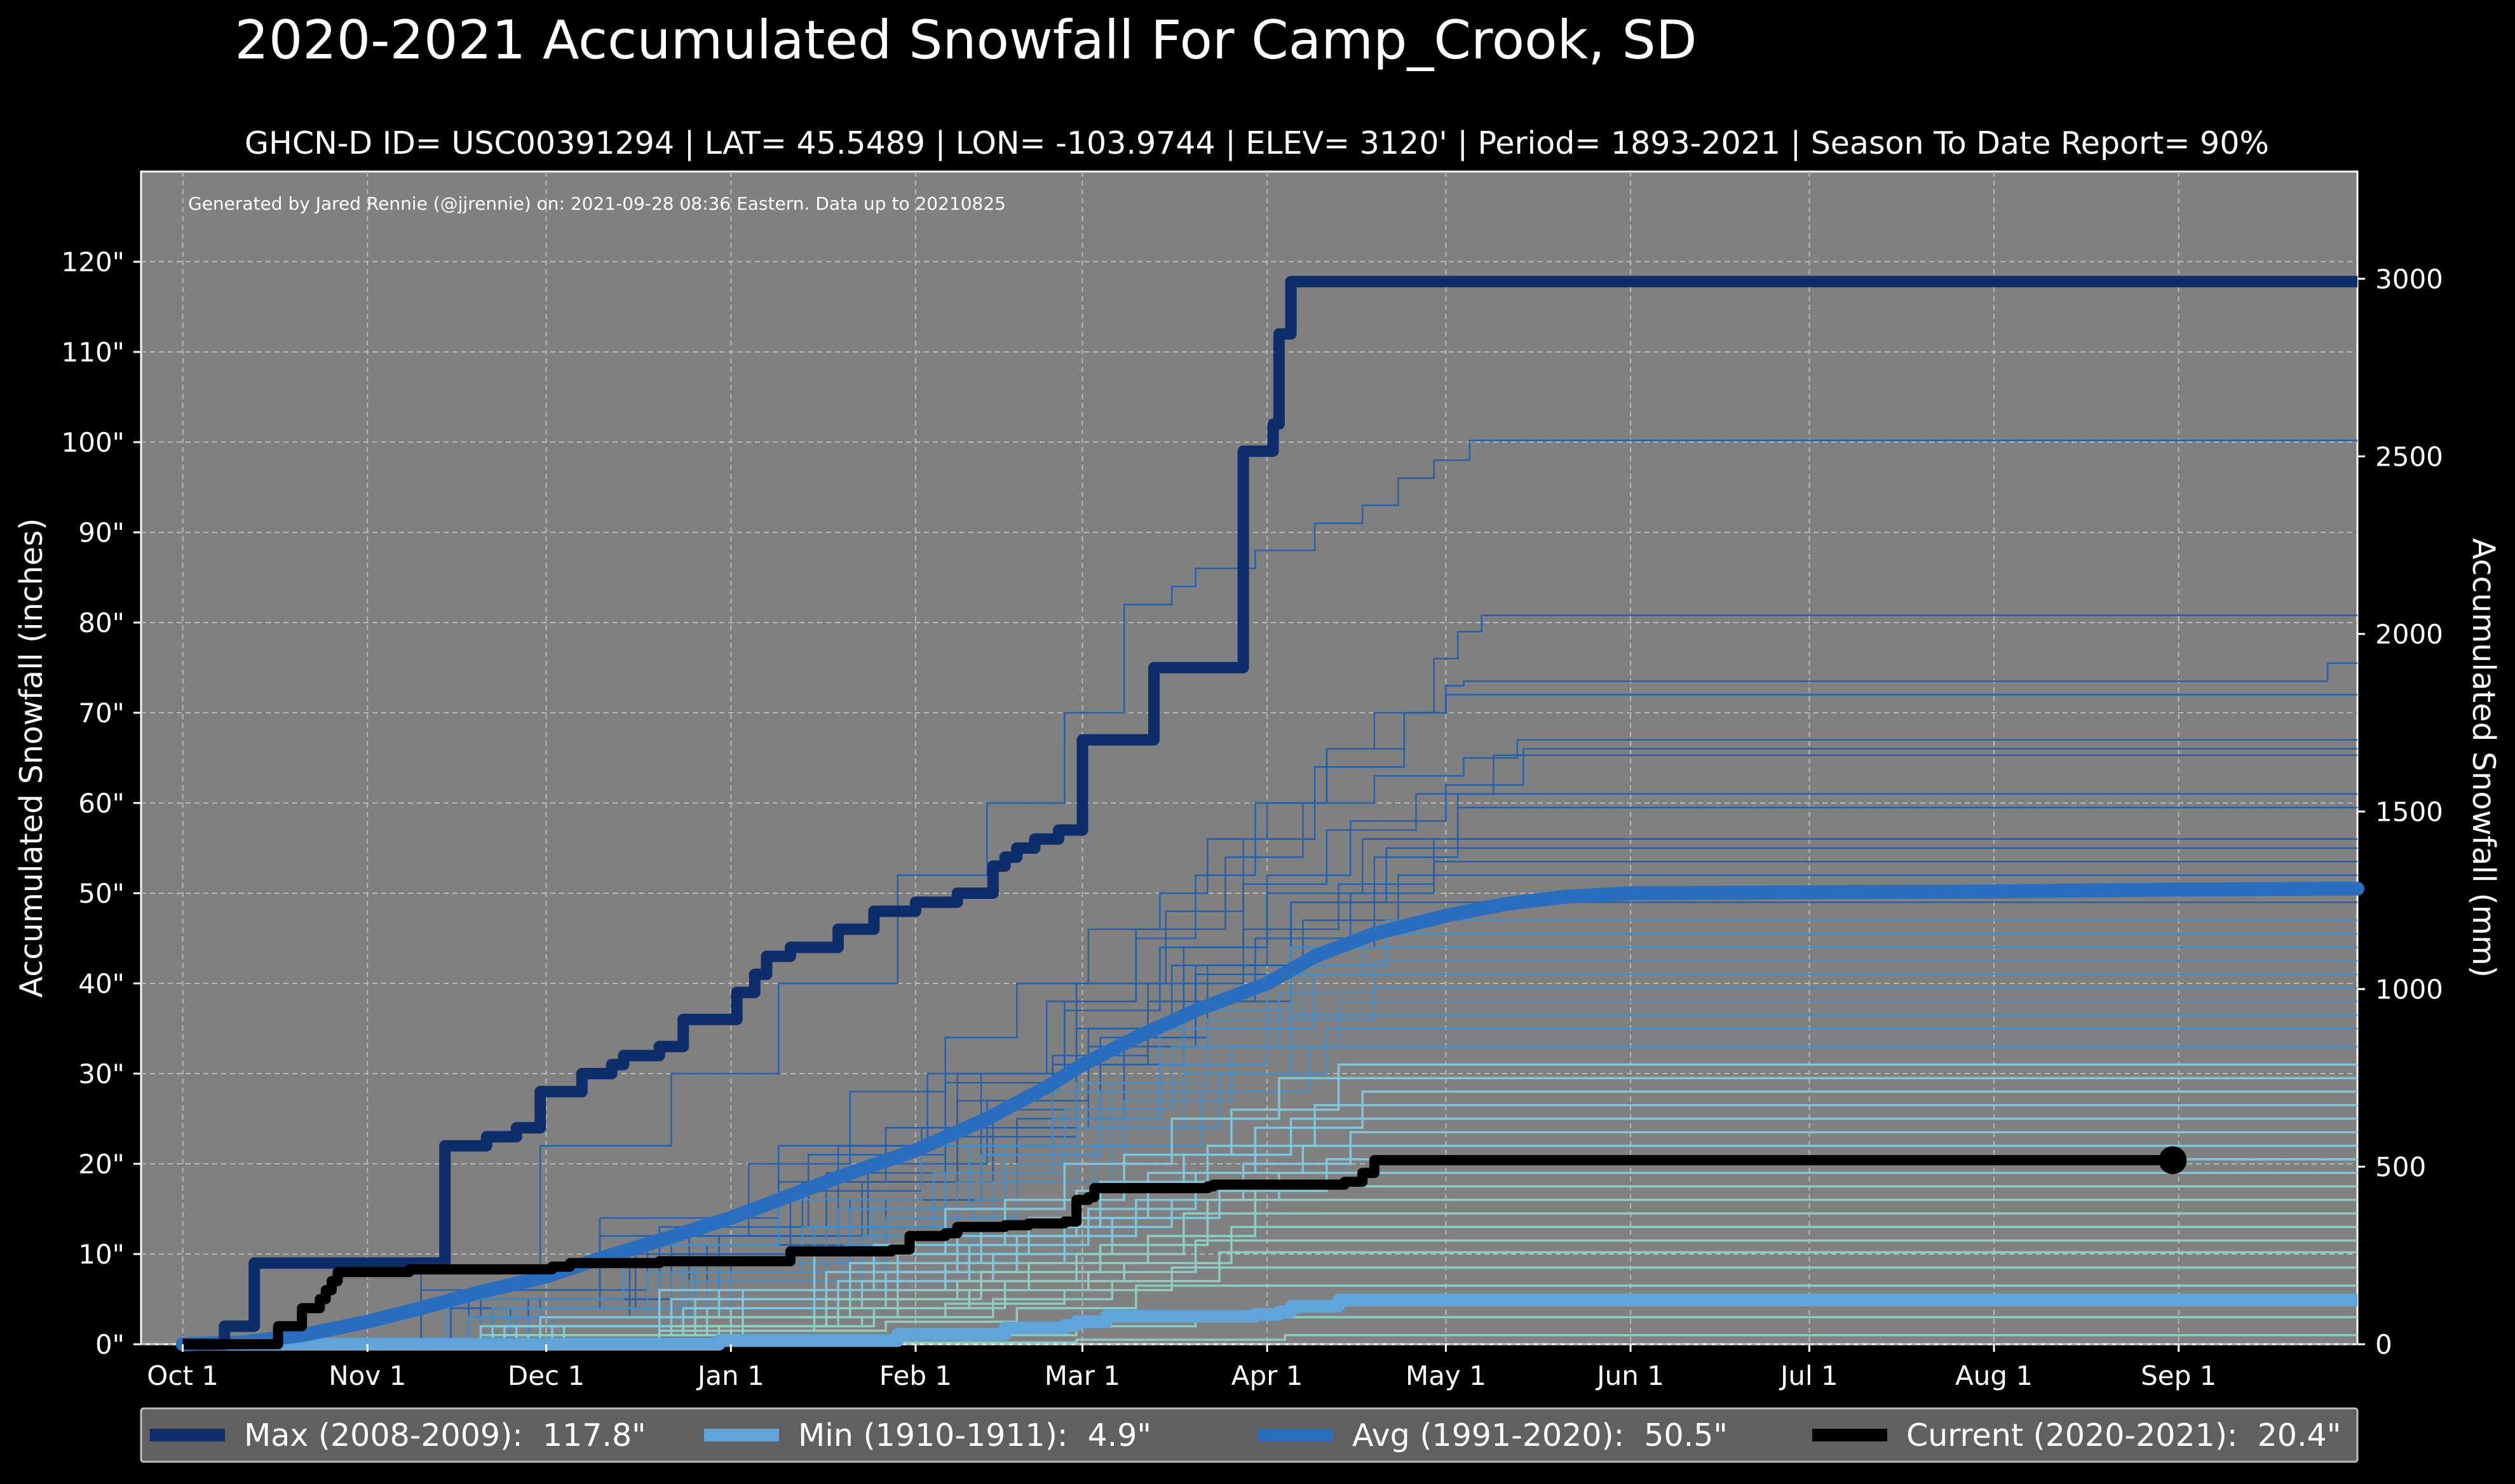 This screenshot has height=1484, width=2515. I want to click on x-tick-label: Aug 1, so click(1994, 1375).